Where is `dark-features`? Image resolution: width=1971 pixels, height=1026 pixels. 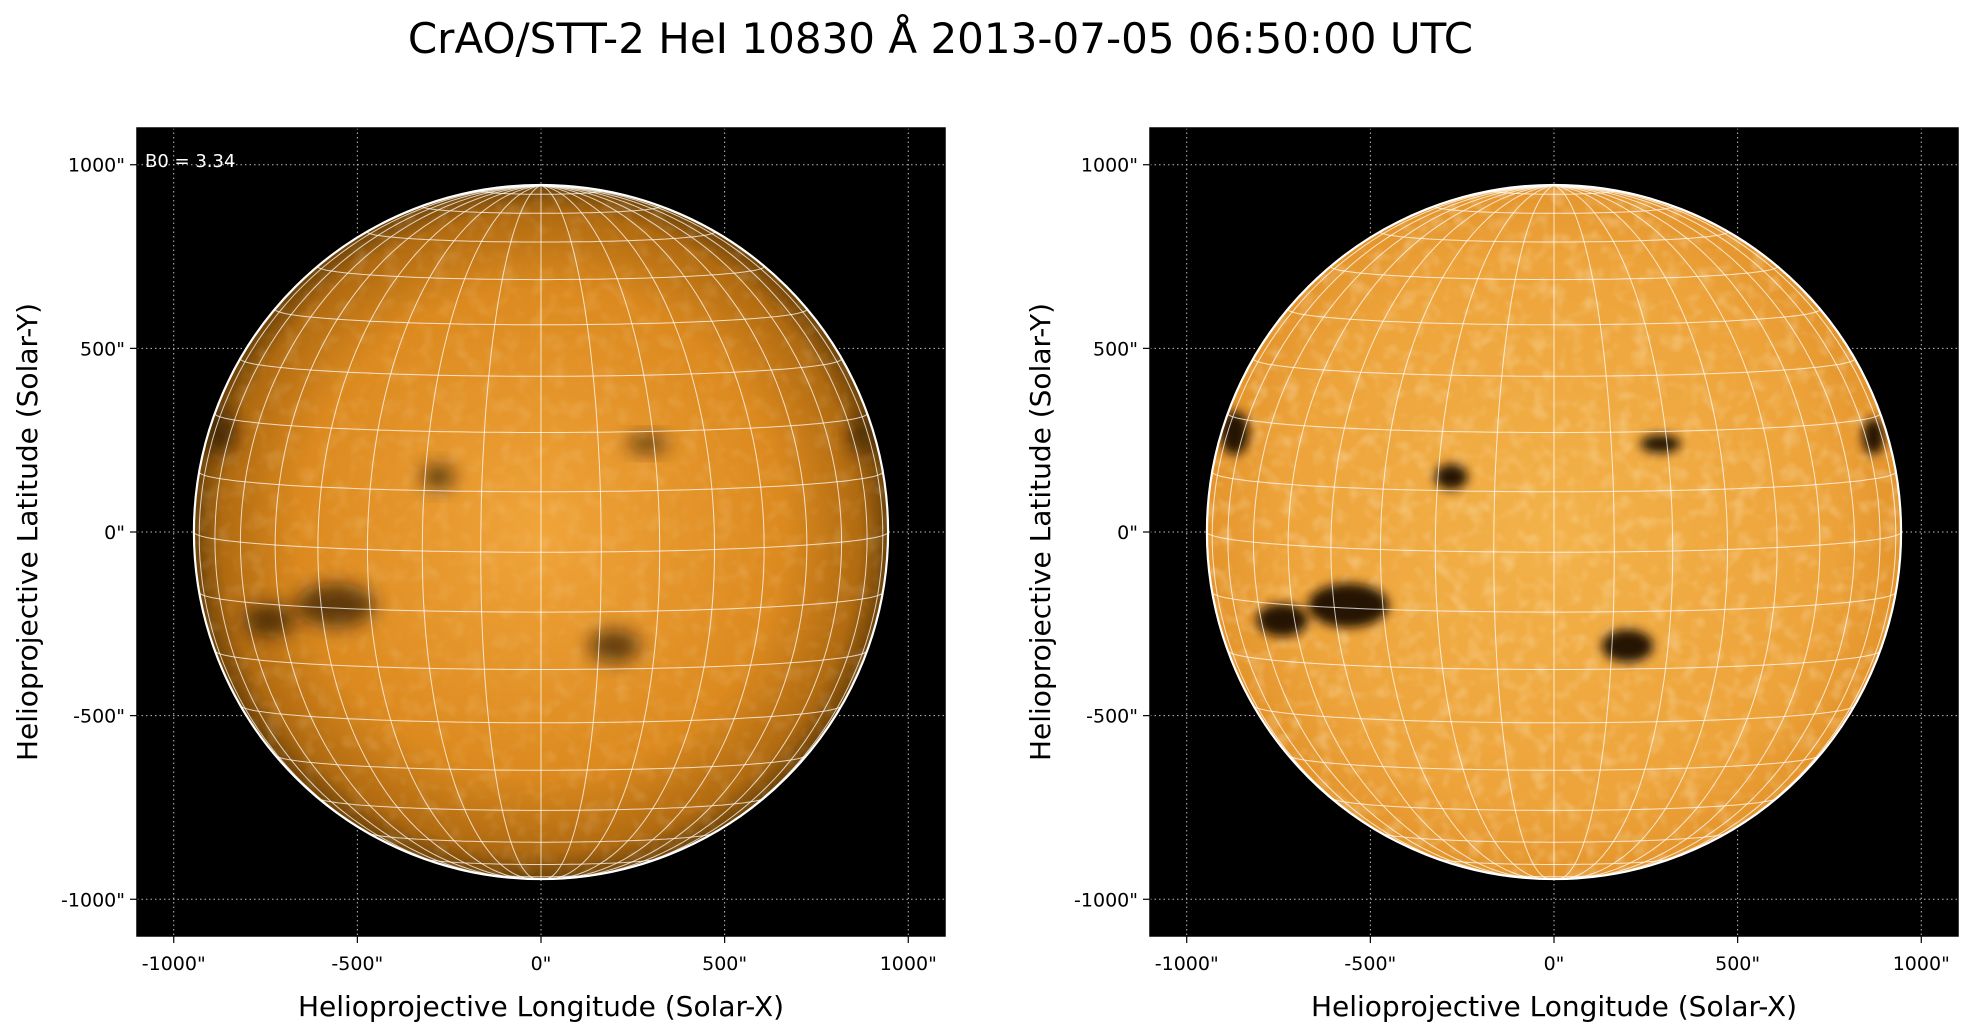
dark-features is located at coordinates (1552, 536).